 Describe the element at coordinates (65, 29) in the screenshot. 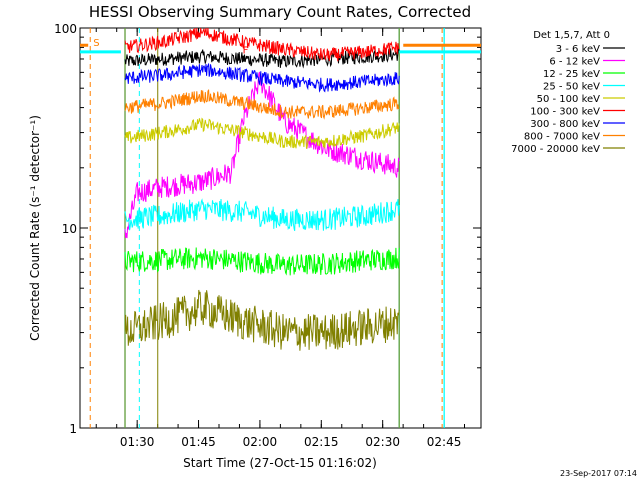

I see `y-tick-label: 100` at that location.